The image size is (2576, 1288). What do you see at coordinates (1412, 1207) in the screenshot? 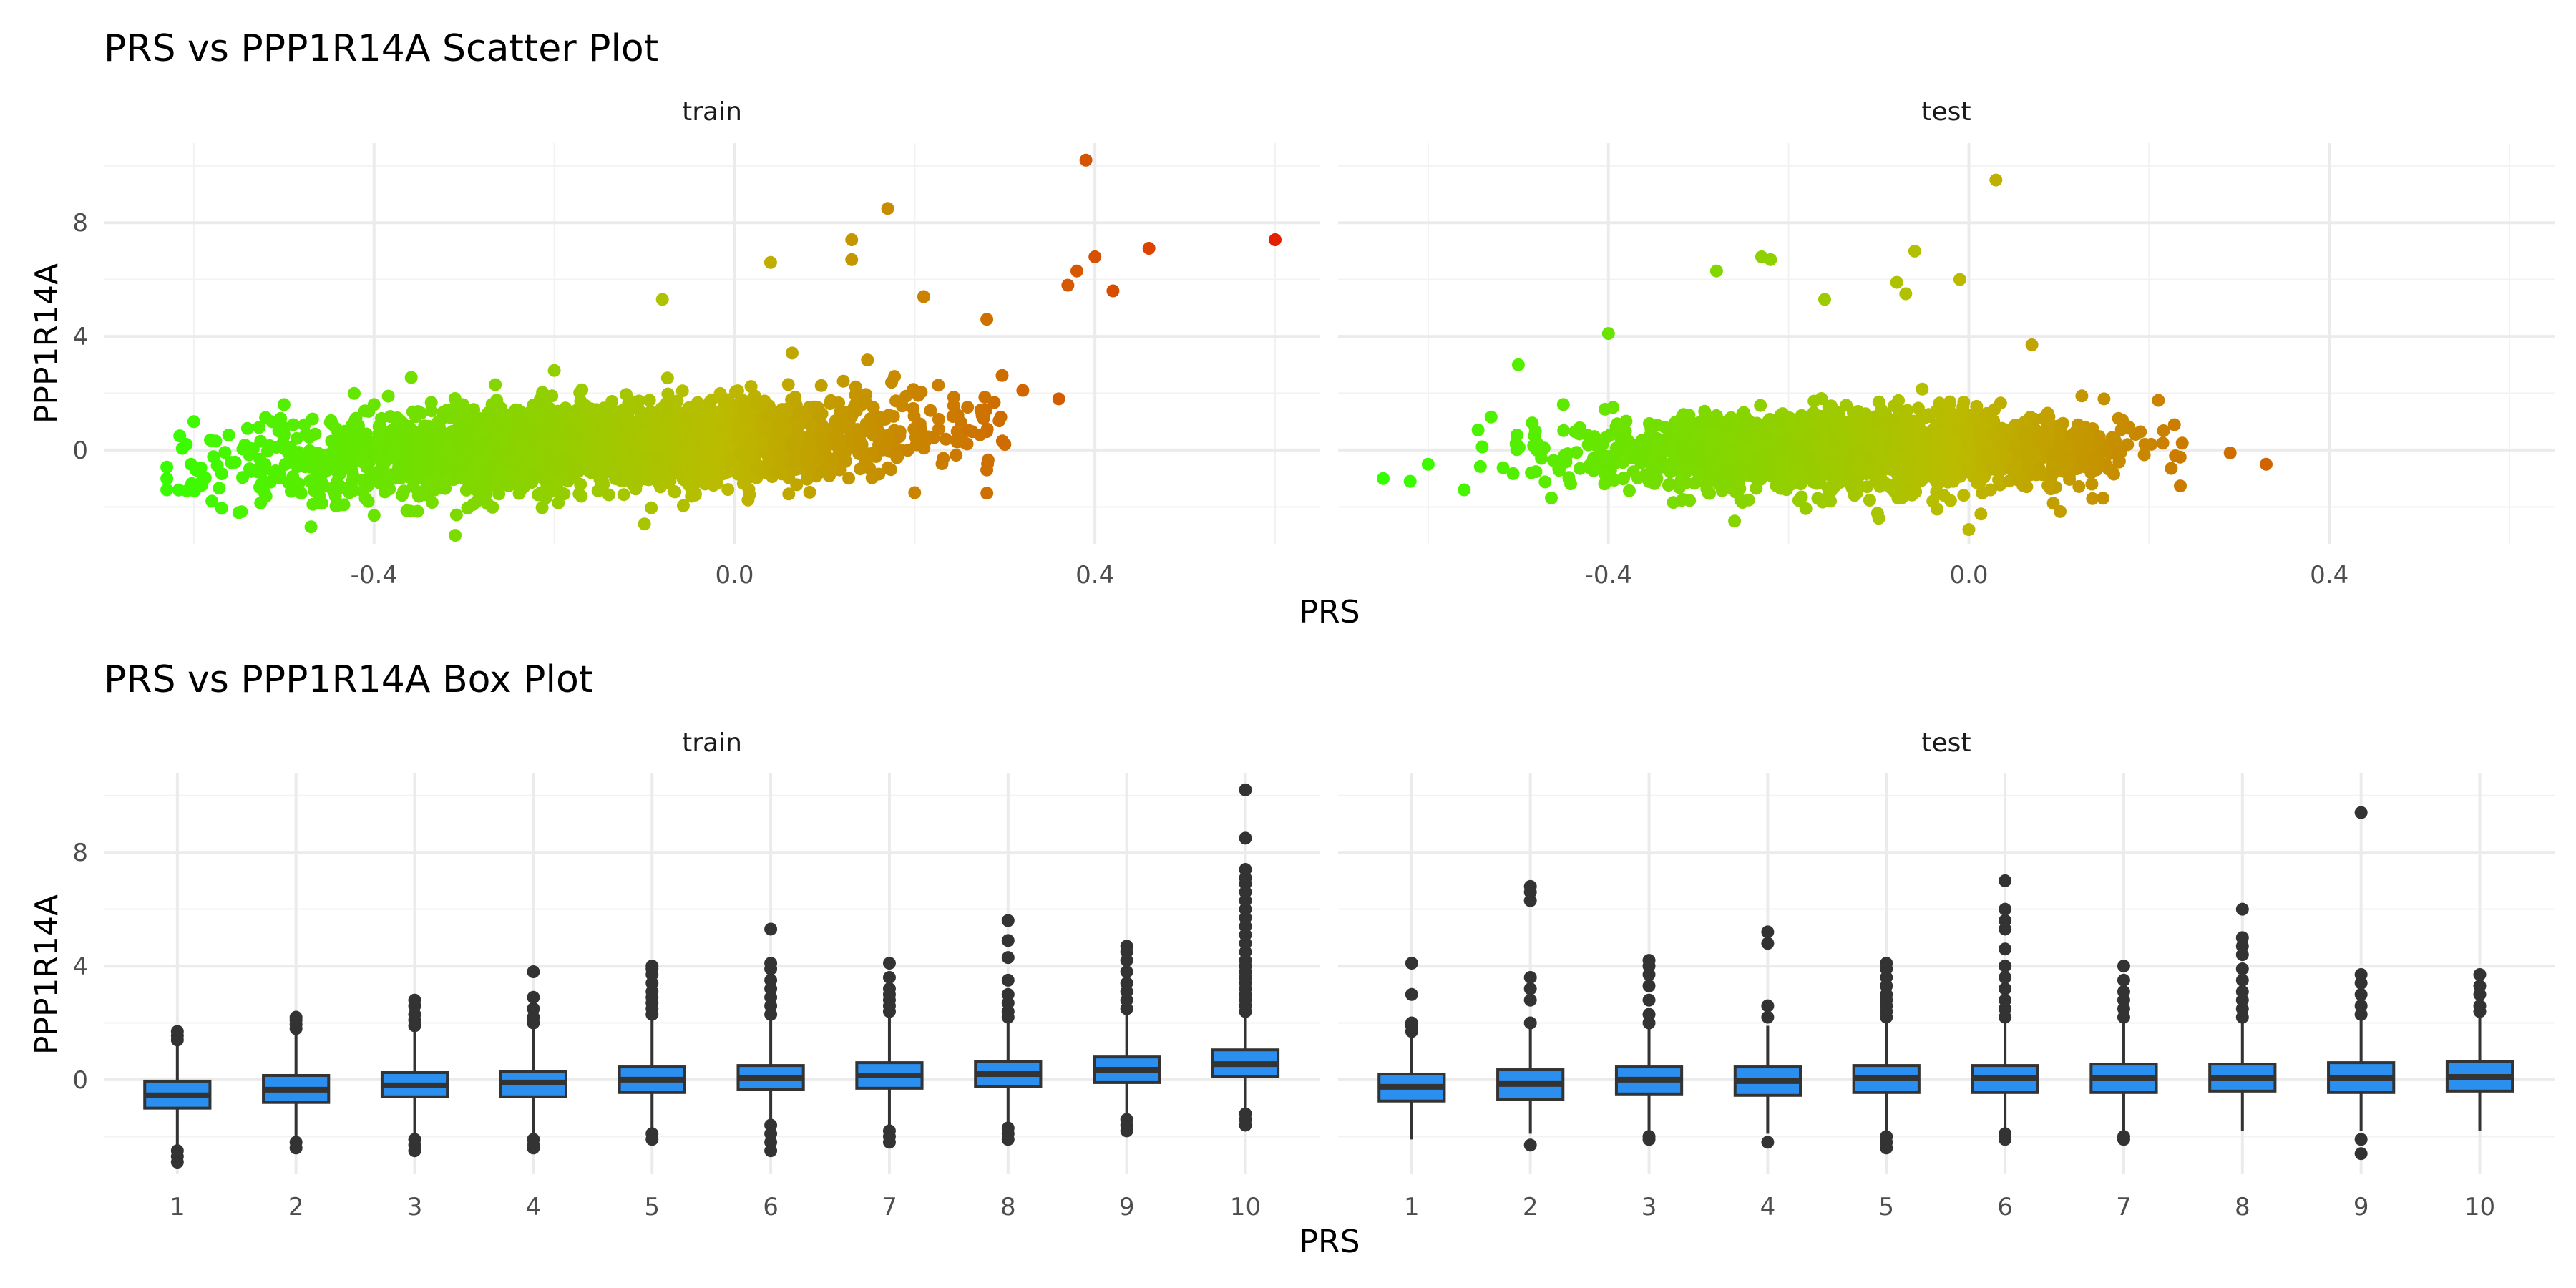
I see `box-test-x-tick-label: 1` at bounding box center [1412, 1207].